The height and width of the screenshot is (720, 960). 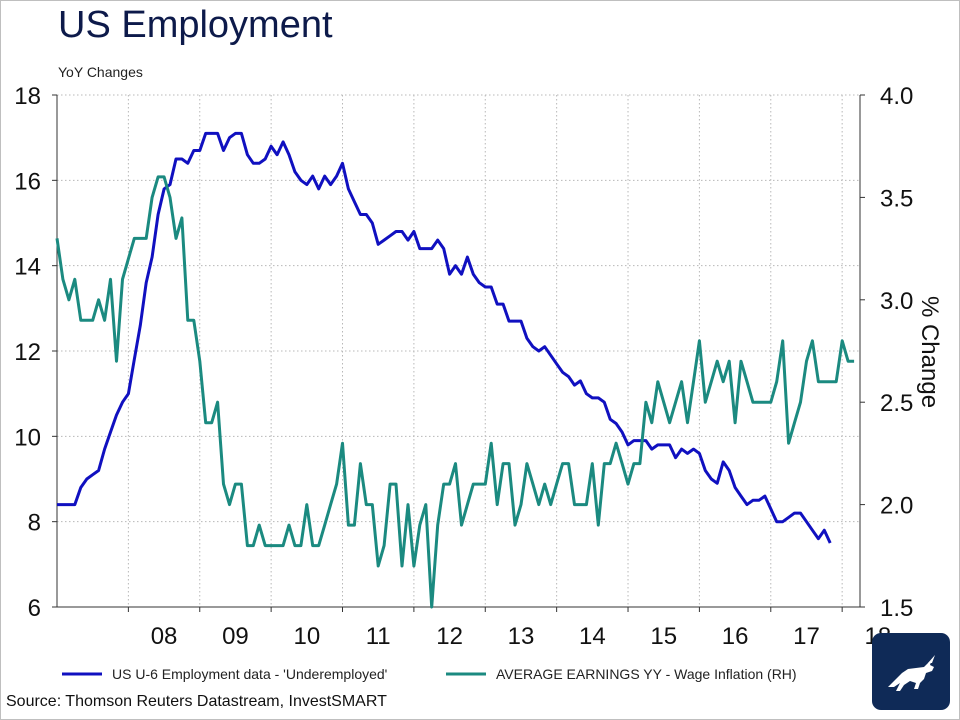 I want to click on x-tick-label: 11, so click(x=378, y=636).